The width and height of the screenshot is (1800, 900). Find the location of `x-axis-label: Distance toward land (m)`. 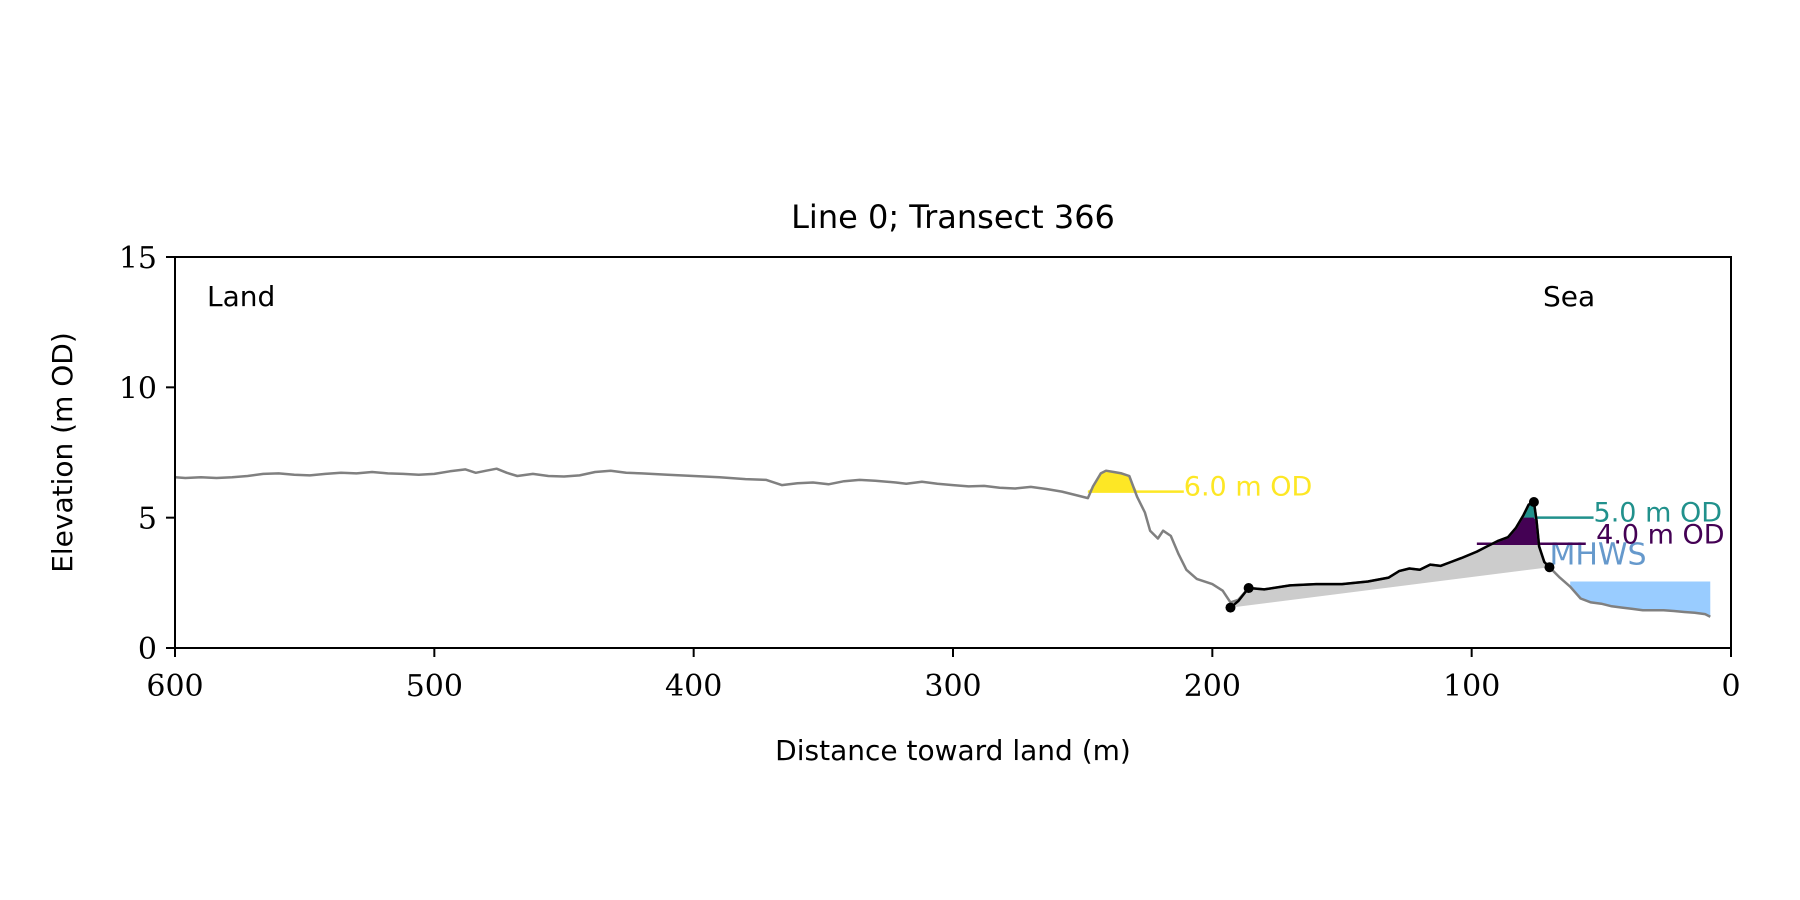

x-axis-label: Distance toward land (m) is located at coordinates (953, 750).